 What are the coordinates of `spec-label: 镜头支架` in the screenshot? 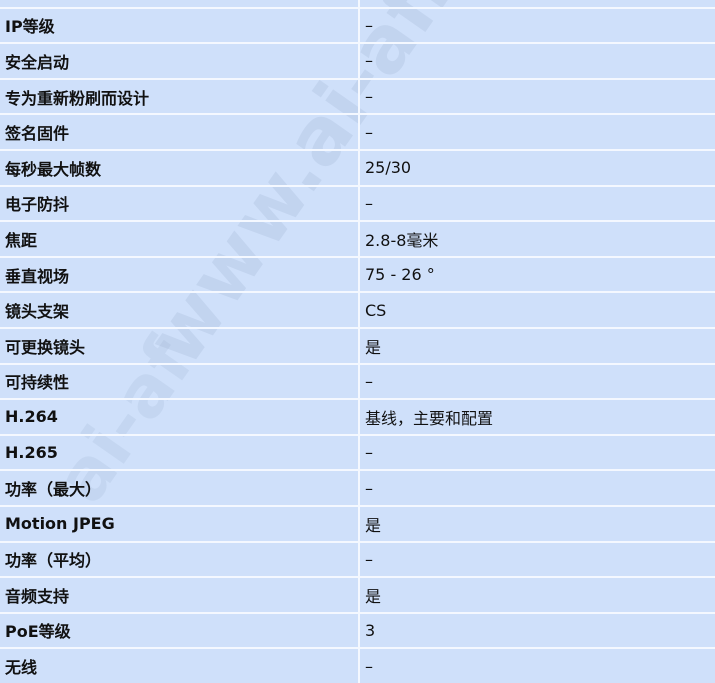 It's located at (180, 309).